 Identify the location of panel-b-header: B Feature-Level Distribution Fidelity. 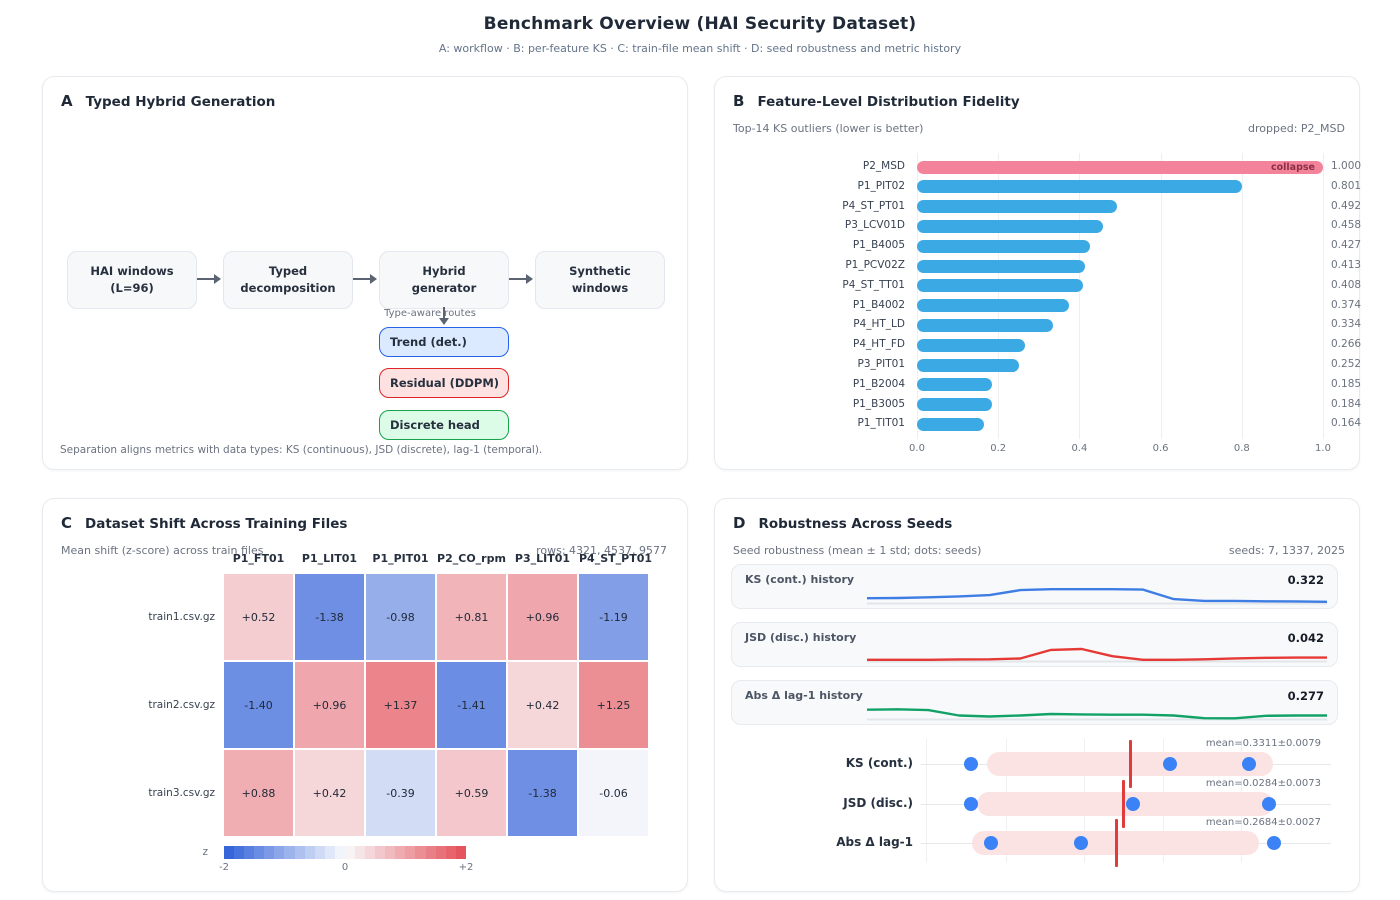
(876, 101).